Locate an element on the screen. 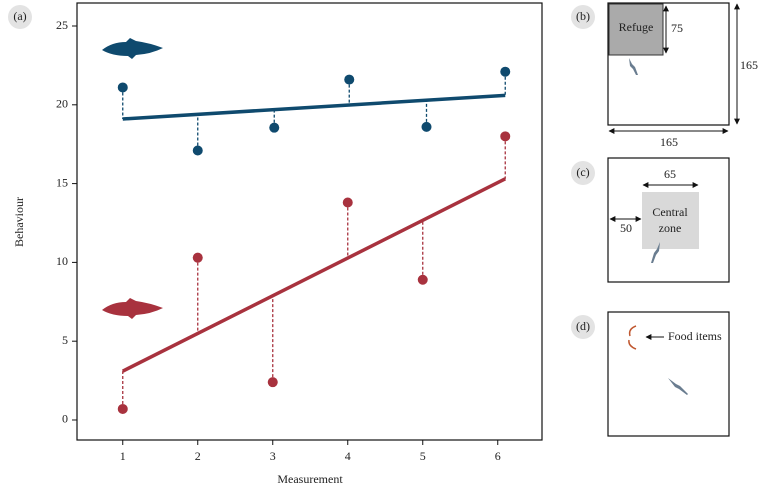 This screenshot has height=493, width=759. panel-label: (d) is located at coordinates (583, 326).